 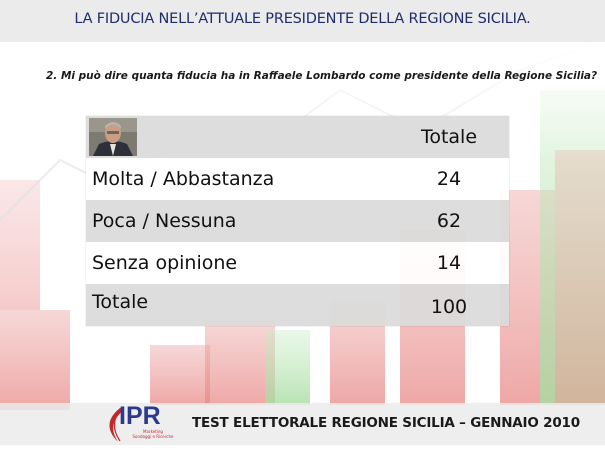 What do you see at coordinates (449, 179) in the screenshot?
I see `row-value: 24` at bounding box center [449, 179].